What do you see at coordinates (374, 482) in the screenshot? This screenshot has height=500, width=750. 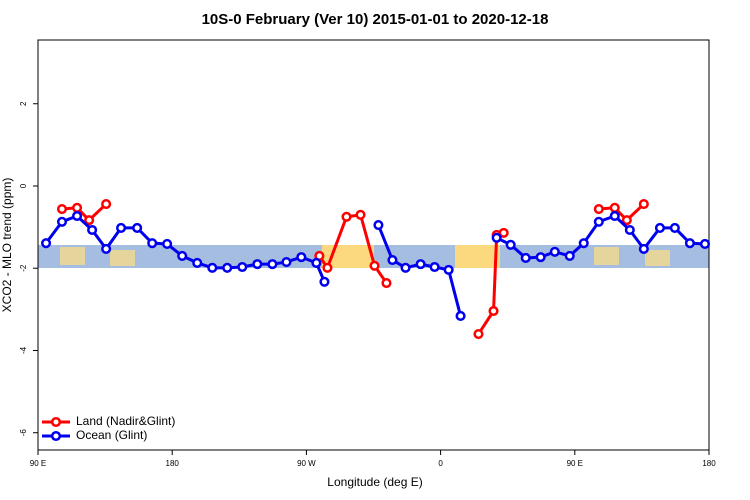 I see `x-axis-label: Longitude (deg E)` at bounding box center [374, 482].